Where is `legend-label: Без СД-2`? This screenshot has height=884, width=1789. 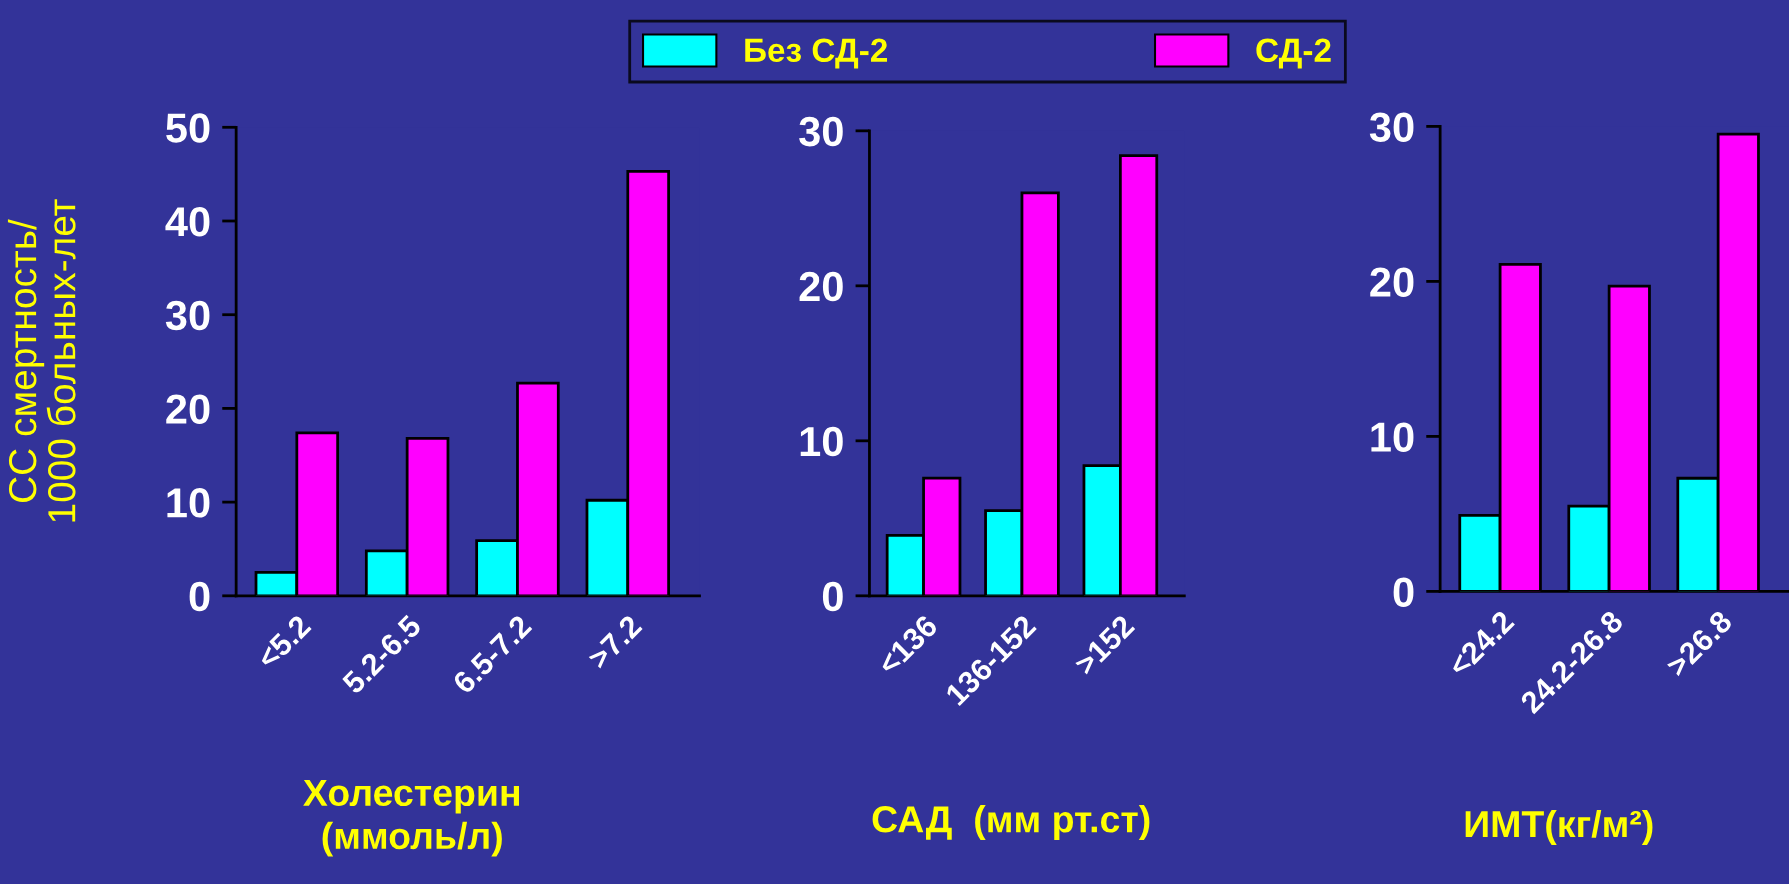
legend-label: Без СД-2 is located at coordinates (816, 53).